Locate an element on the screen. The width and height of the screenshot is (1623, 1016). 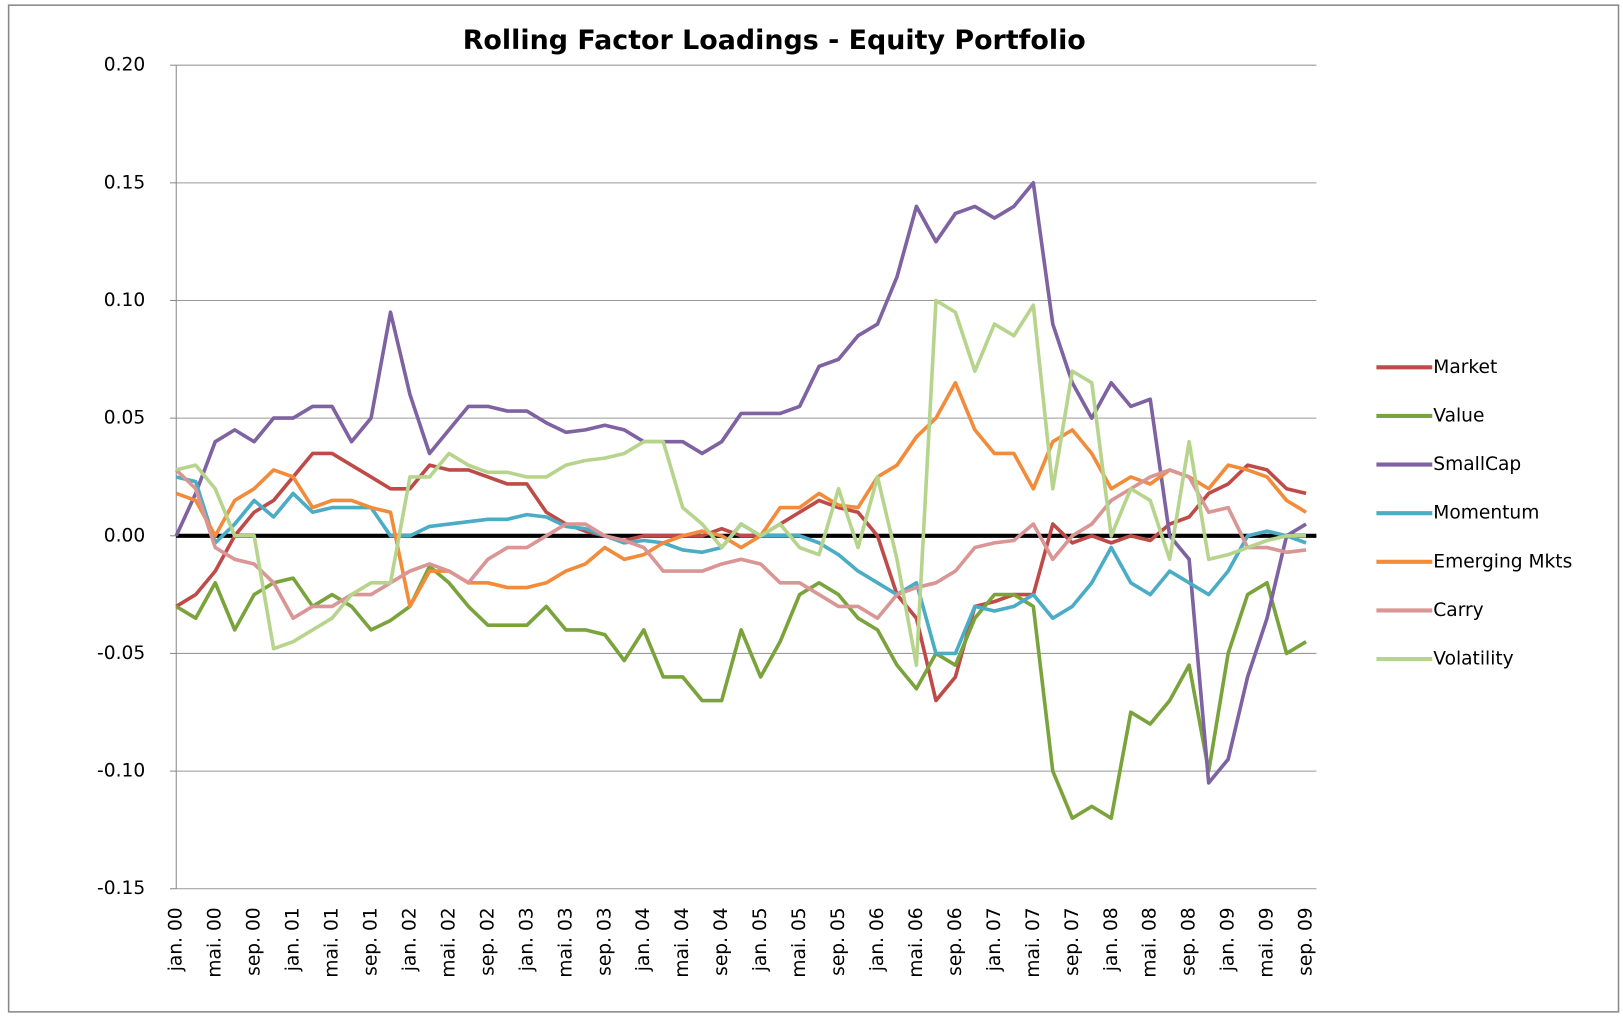
legend-label: Value is located at coordinates (1458, 415).